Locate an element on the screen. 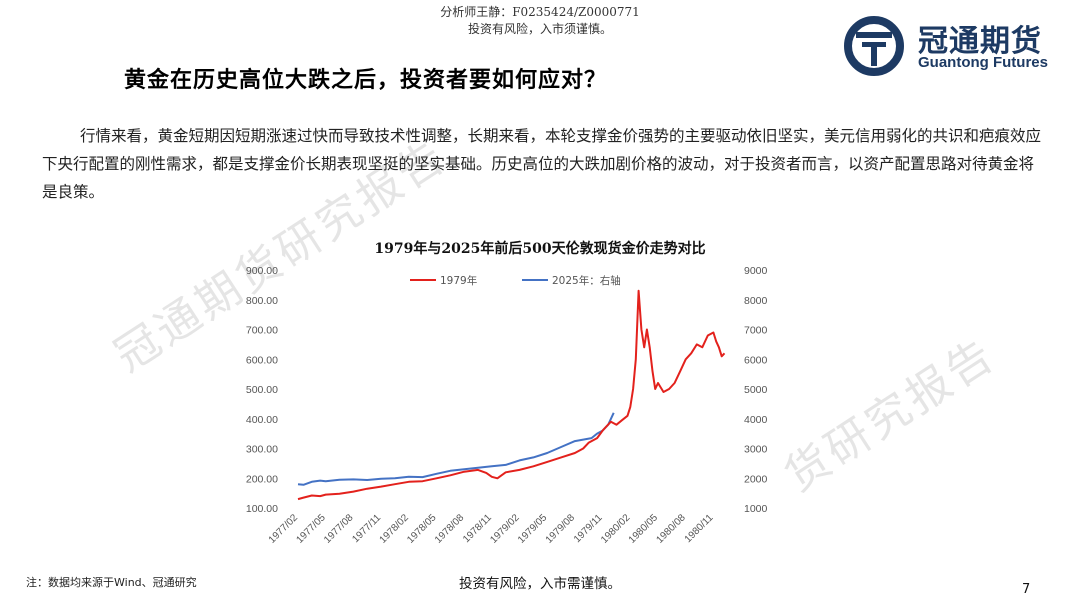  x-tick-label: 1978/05 is located at coordinates (422, 529).